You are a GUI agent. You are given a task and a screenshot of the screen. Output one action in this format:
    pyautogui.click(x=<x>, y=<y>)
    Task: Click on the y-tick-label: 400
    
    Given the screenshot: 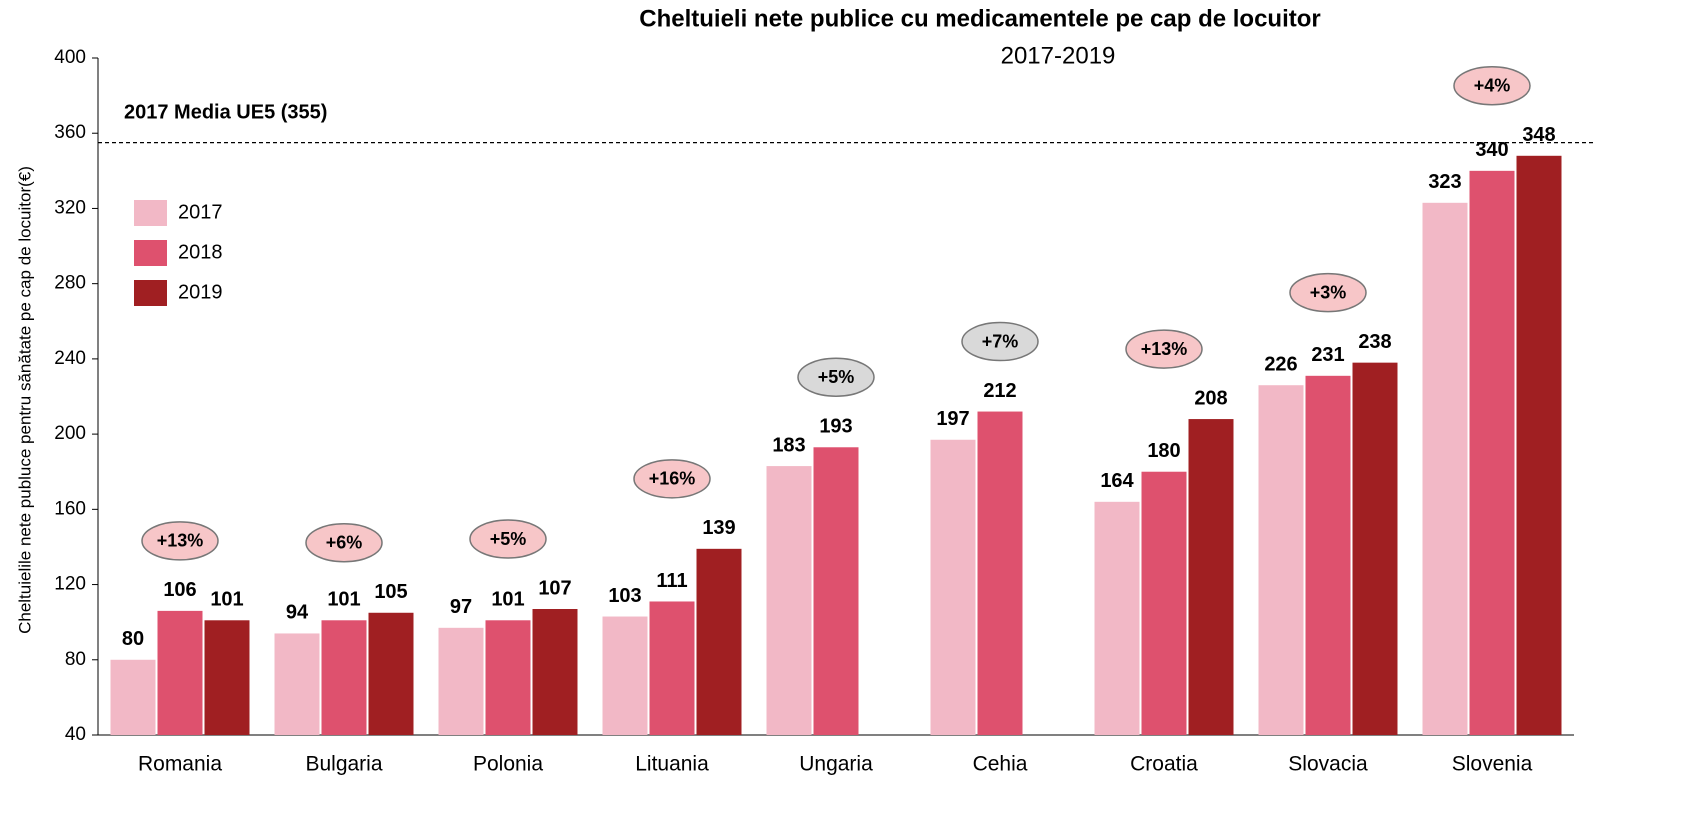 What is the action you would take?
    pyautogui.click(x=70, y=57)
    